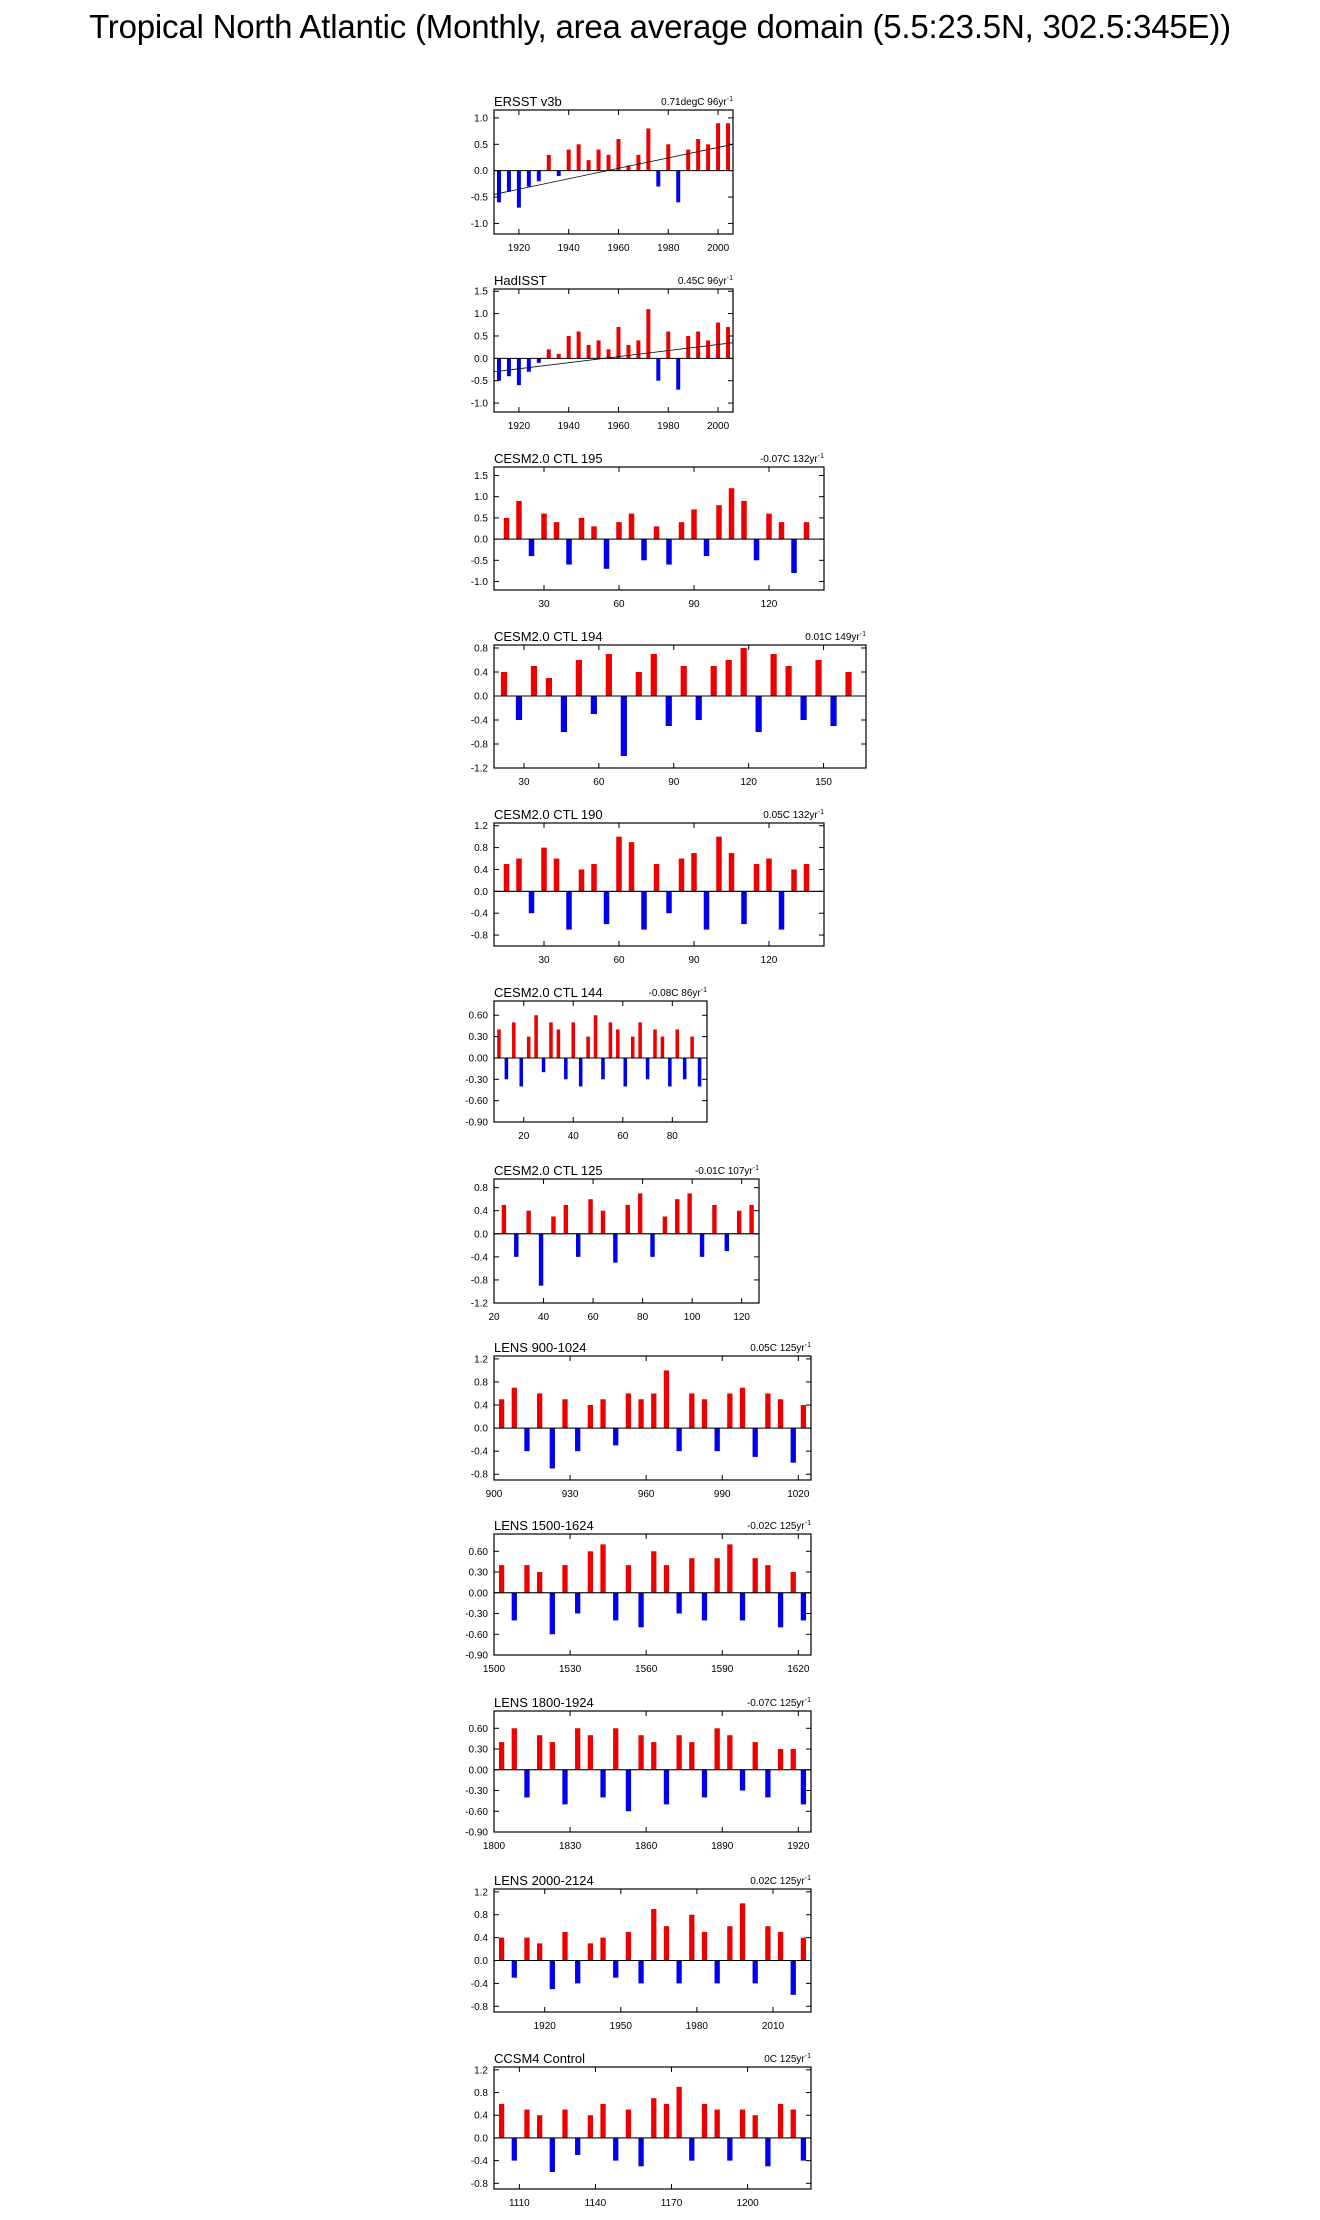  Describe the element at coordinates (548, 1170) in the screenshot. I see `panel-title: CESM2.0 CTL 125` at that location.